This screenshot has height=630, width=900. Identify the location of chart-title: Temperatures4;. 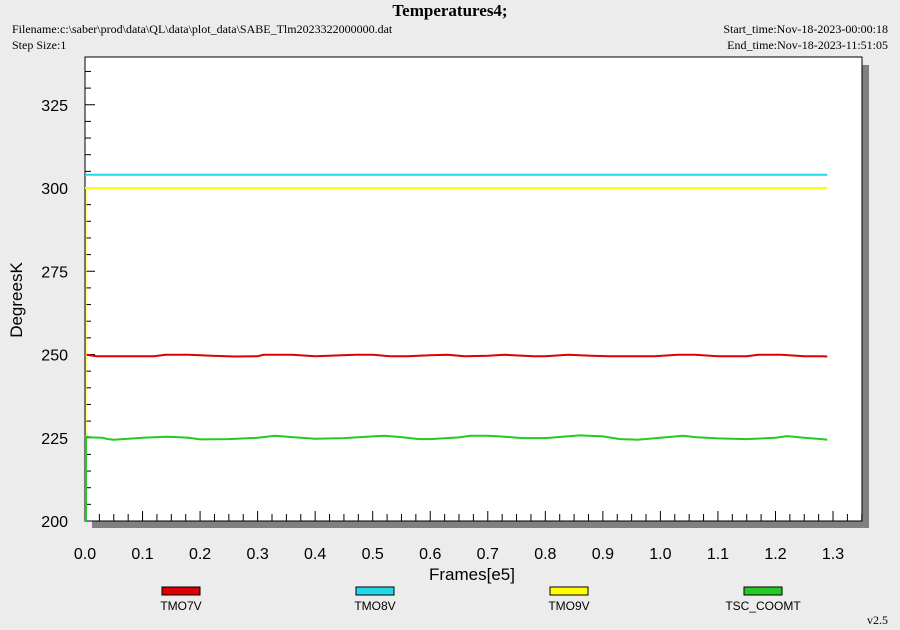
(450, 10).